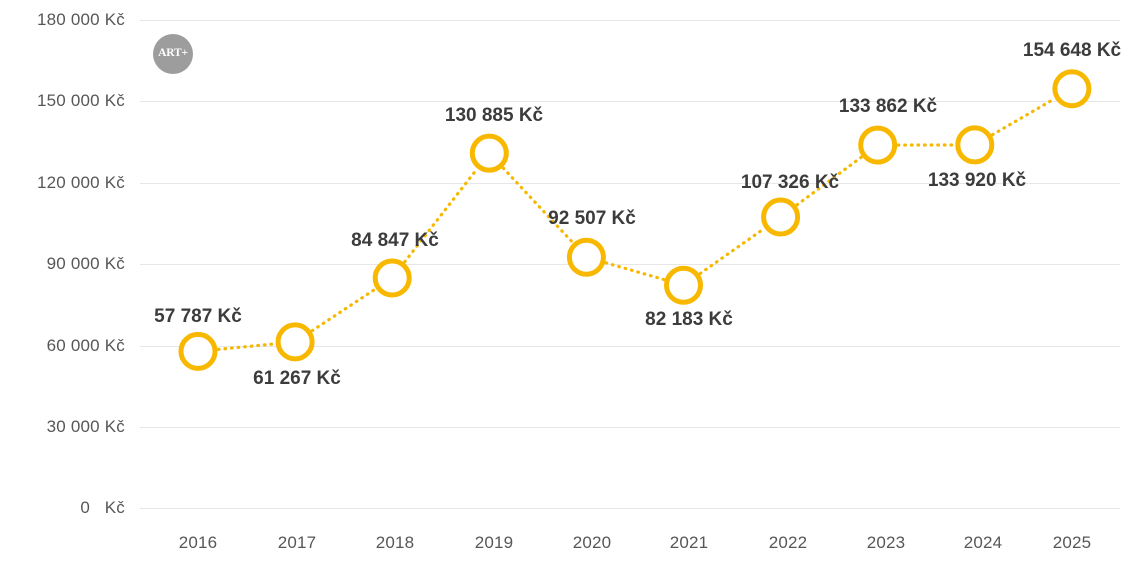 This screenshot has height=567, width=1135. I want to click on y-axis-tick-0: 0 Kč, so click(102, 507).